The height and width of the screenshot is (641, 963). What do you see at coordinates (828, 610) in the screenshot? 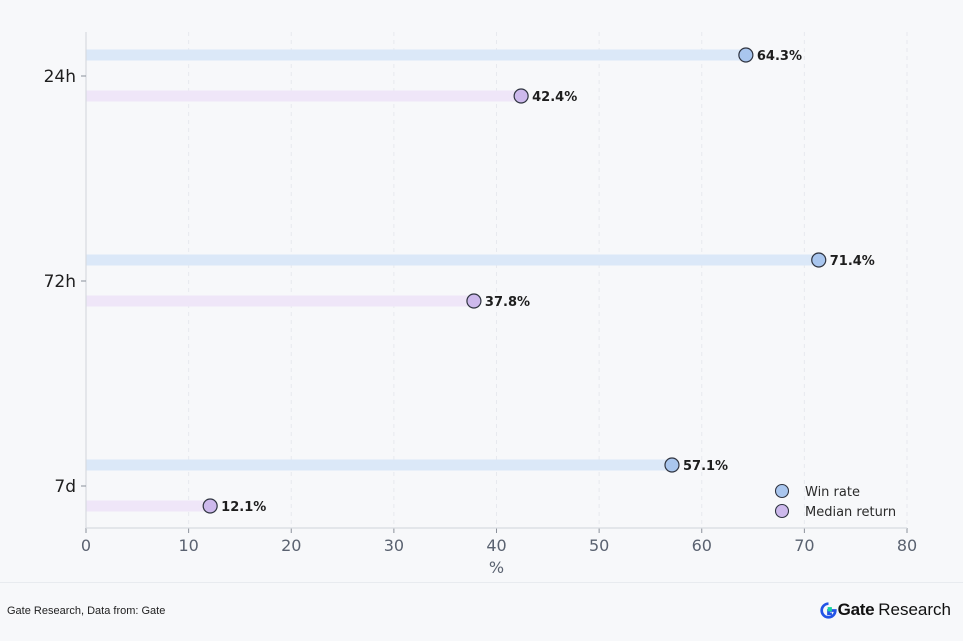
I see `gate-logo-icon` at bounding box center [828, 610].